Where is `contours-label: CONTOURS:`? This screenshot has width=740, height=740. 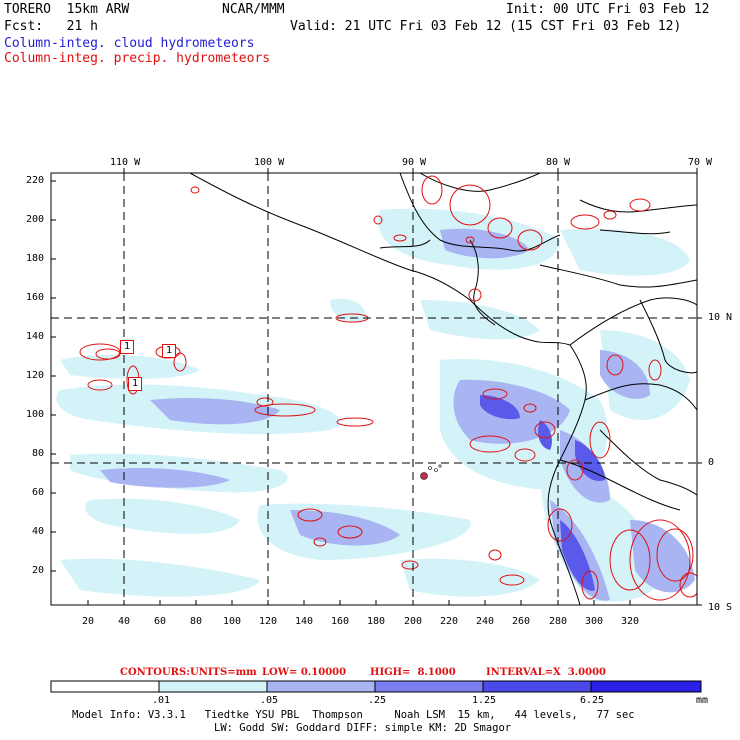
contours-label: CONTOURS: is located at coordinates (155, 672).